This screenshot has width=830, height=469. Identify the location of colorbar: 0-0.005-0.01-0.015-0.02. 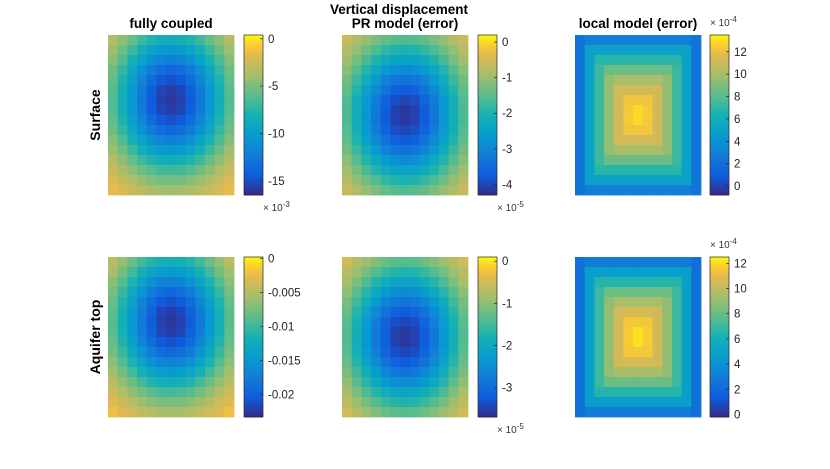
(272, 335).